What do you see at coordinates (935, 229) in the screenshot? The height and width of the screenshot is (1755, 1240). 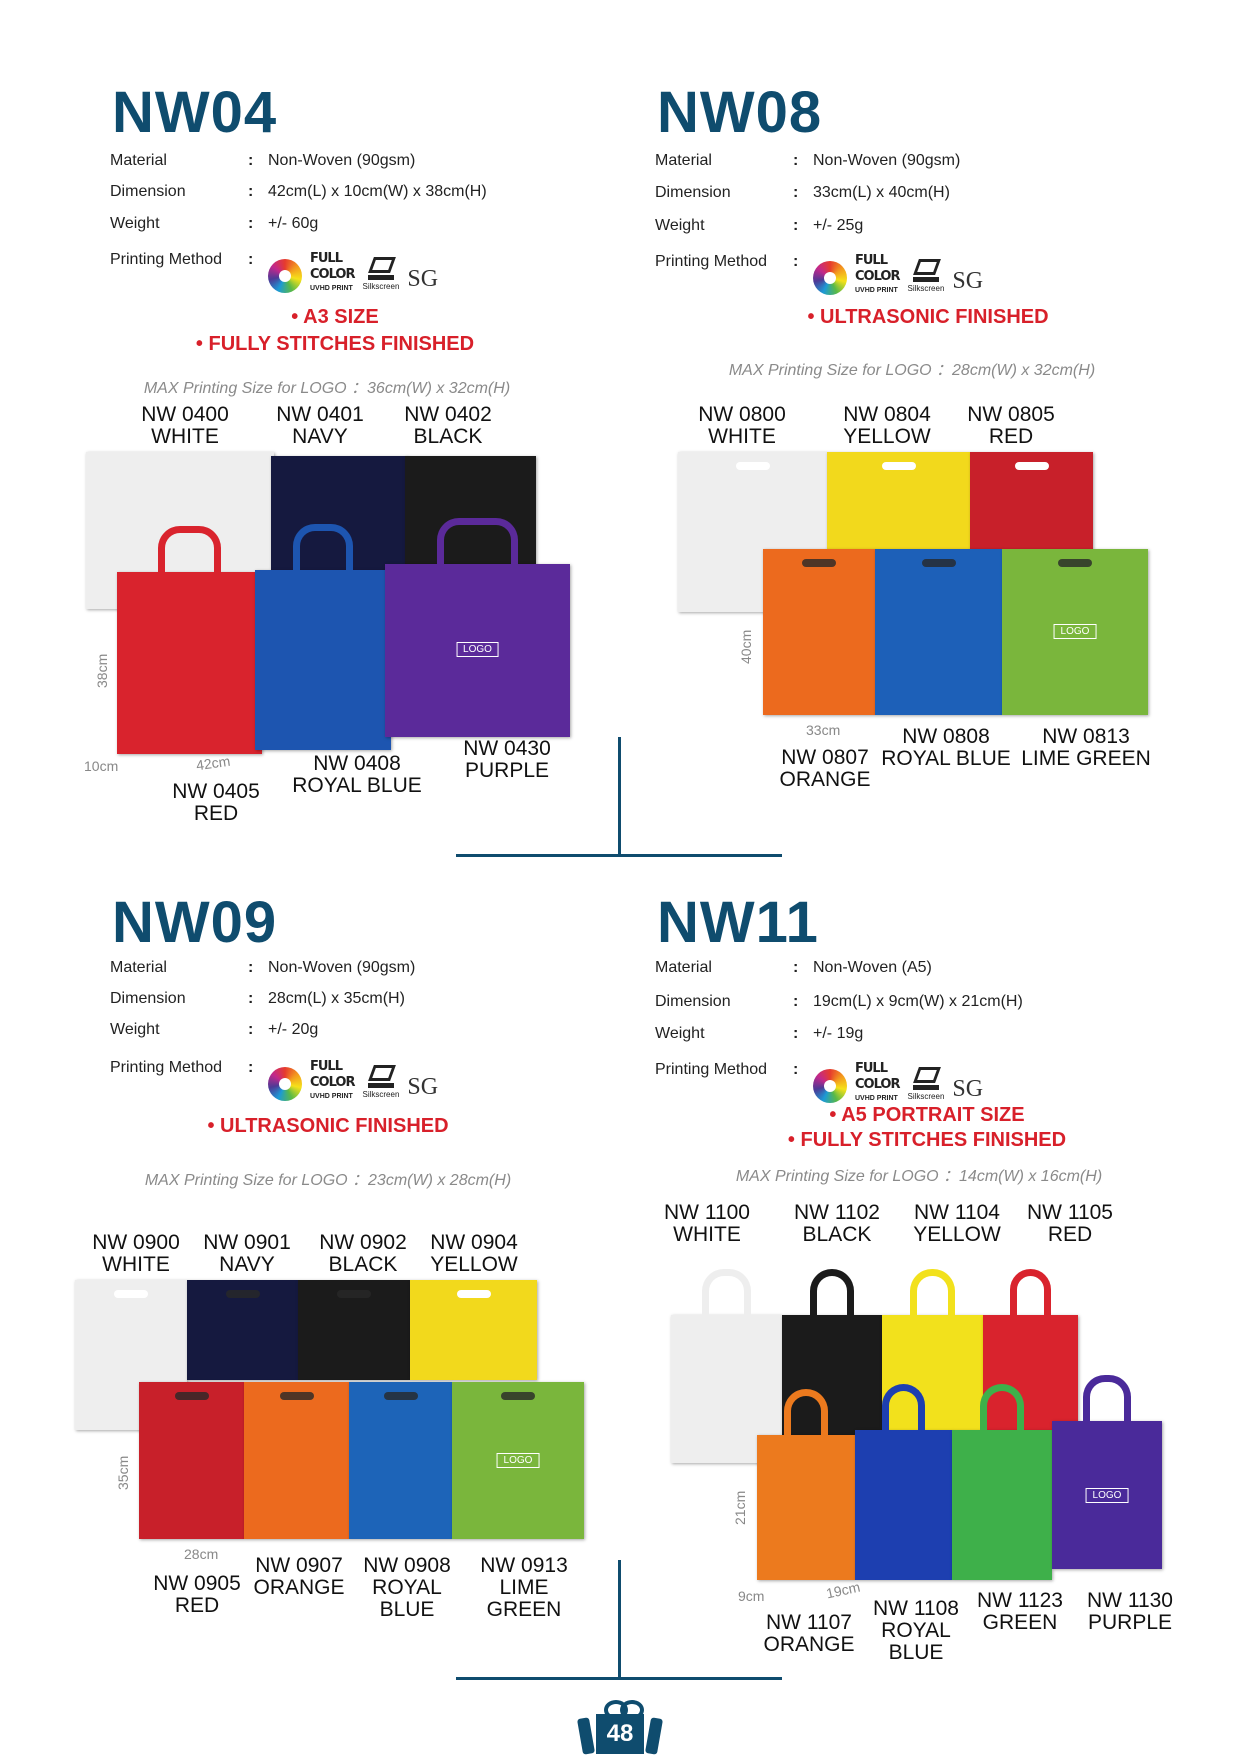 I see `spec-weight: Weight: +/- 25g` at bounding box center [935, 229].